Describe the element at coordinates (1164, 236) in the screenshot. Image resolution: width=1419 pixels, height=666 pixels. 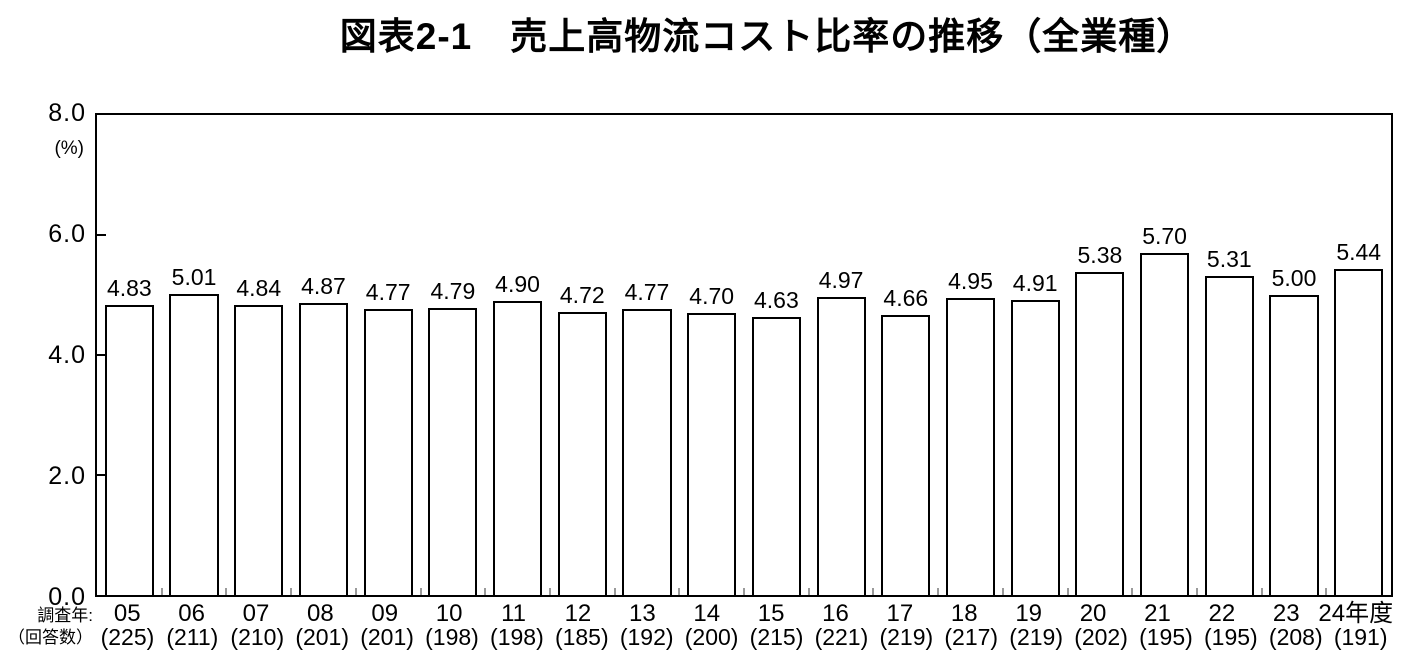
I see `bar-value-label: 5.70` at that location.